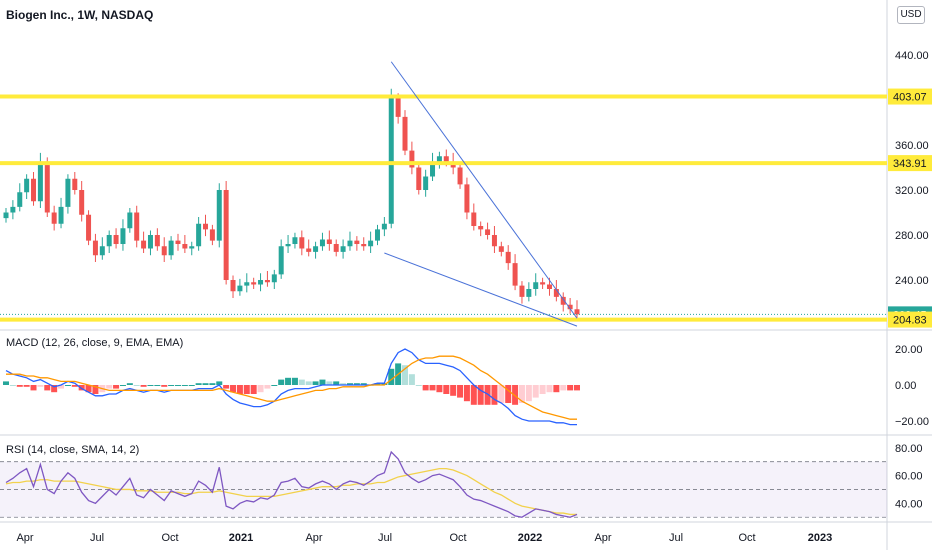  I want to click on rsi-label: RSI (14, close, SMA, 14, 2), so click(73, 450).